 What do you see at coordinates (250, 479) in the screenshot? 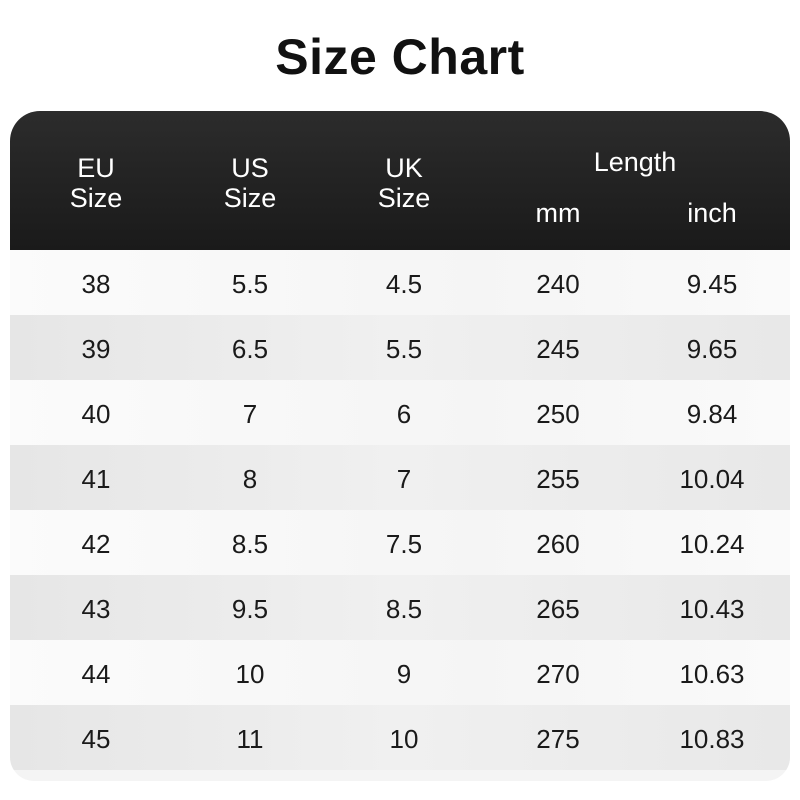
I see `cell-us: 8` at bounding box center [250, 479].